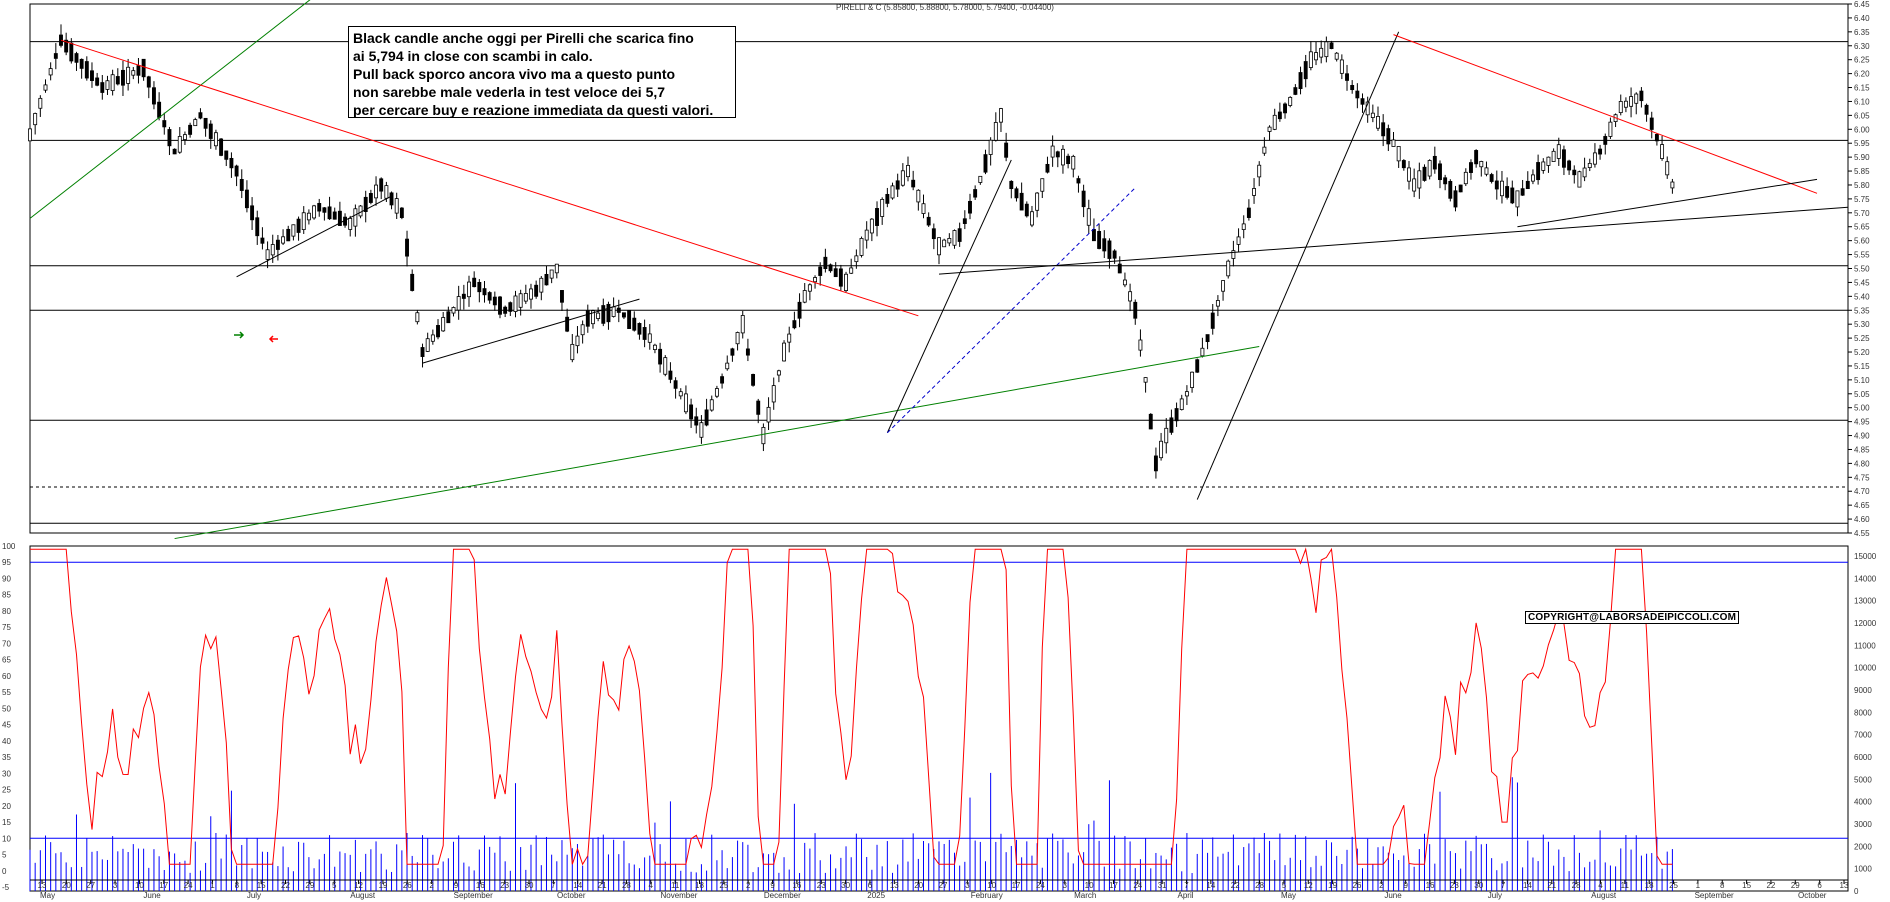  What do you see at coordinates (1186, 885) in the screenshot?
I see `x-day-label: 7` at bounding box center [1186, 885].